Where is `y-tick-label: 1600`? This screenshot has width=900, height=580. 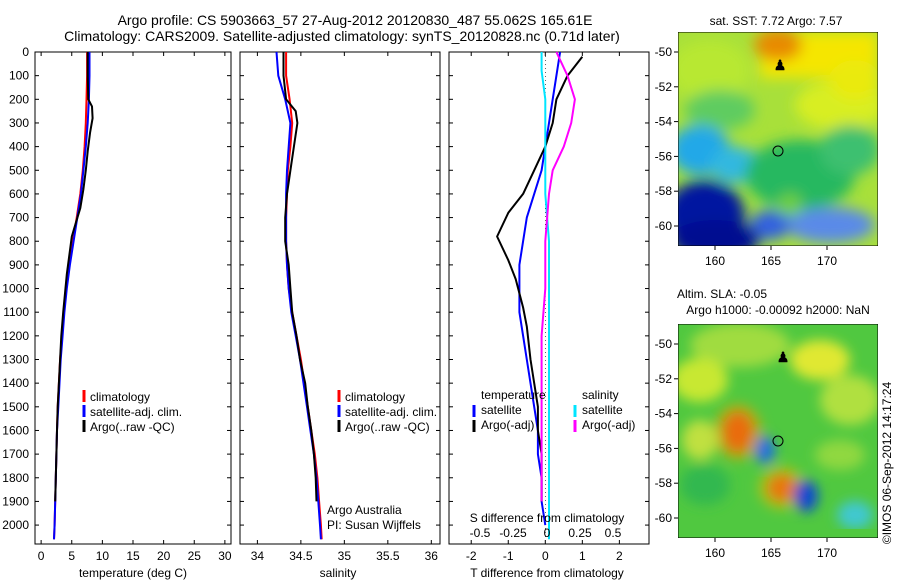 y-tick-label: 1600 is located at coordinates (15, 430).